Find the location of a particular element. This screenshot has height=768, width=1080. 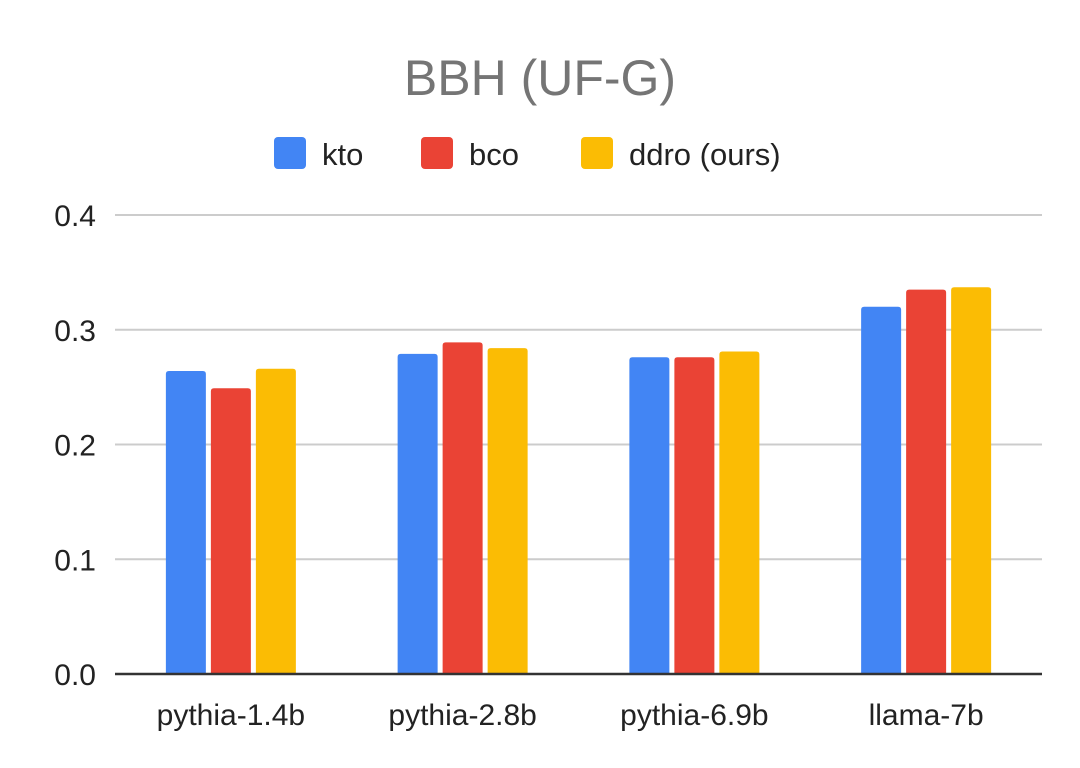

bar-kto-llama-7b is located at coordinates (881, 490).